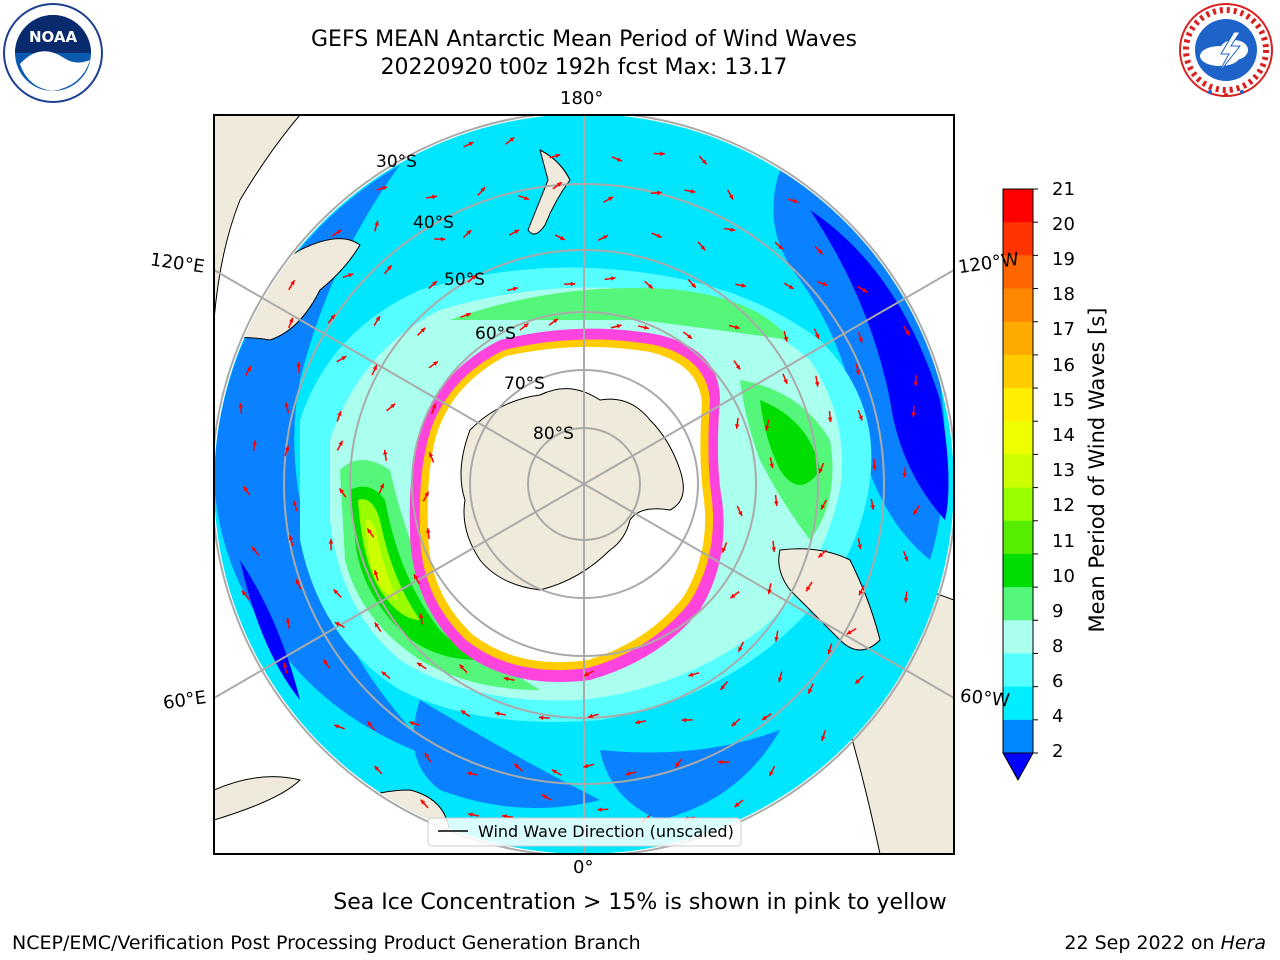 This screenshot has height=960, width=1280. I want to click on lon-label-0: 0°, so click(583, 867).